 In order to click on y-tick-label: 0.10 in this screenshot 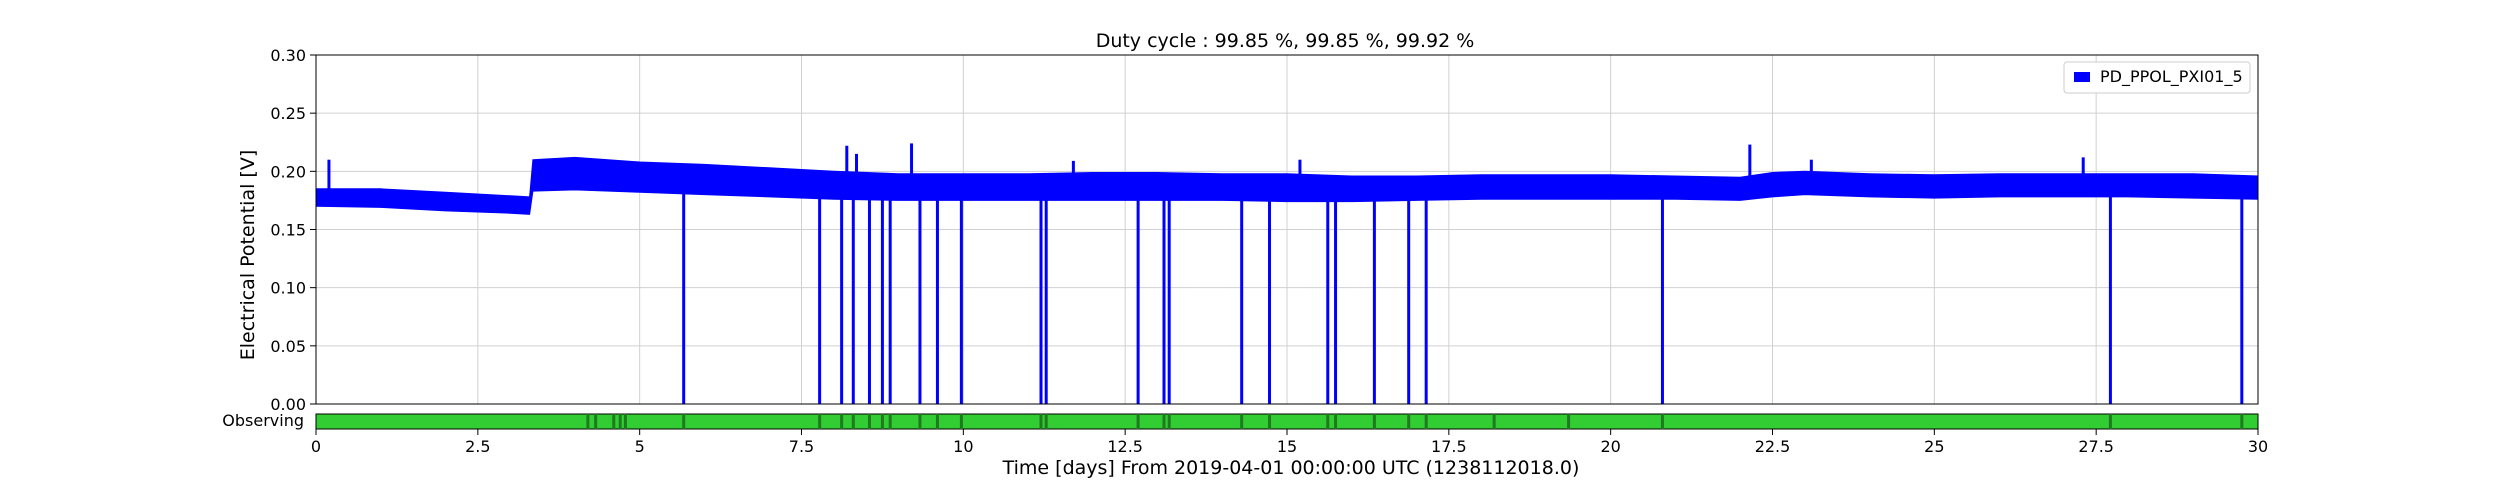, I will do `click(288, 288)`.